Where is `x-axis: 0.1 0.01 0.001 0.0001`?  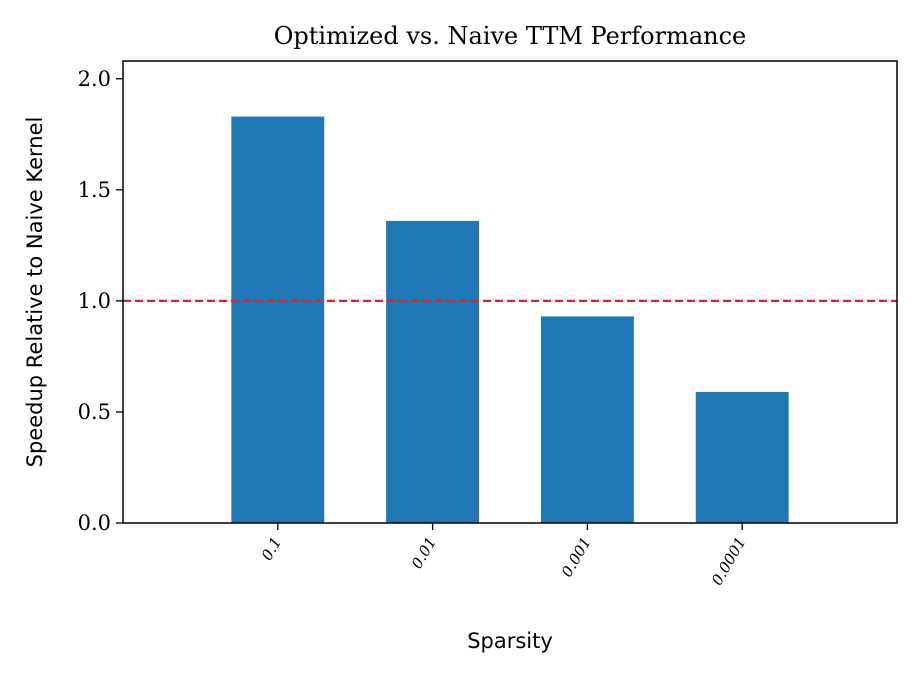
x-axis: 0.1 0.01 0.001 0.0001 is located at coordinates (504, 555).